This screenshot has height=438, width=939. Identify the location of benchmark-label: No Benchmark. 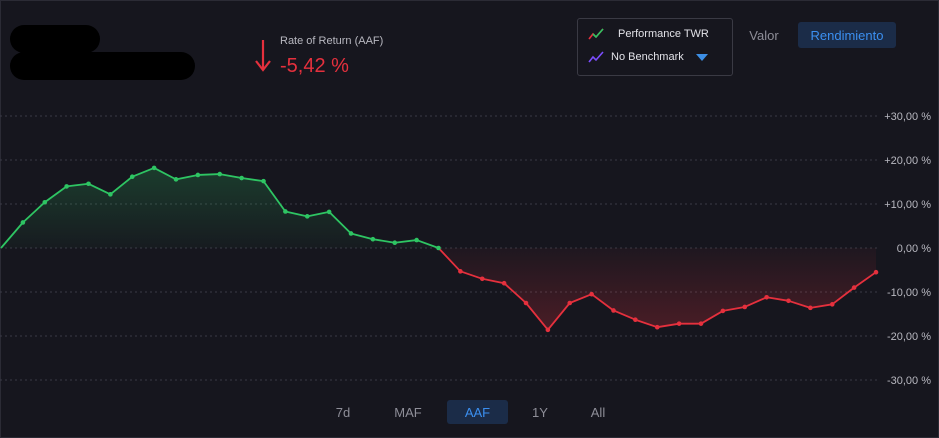
(647, 57).